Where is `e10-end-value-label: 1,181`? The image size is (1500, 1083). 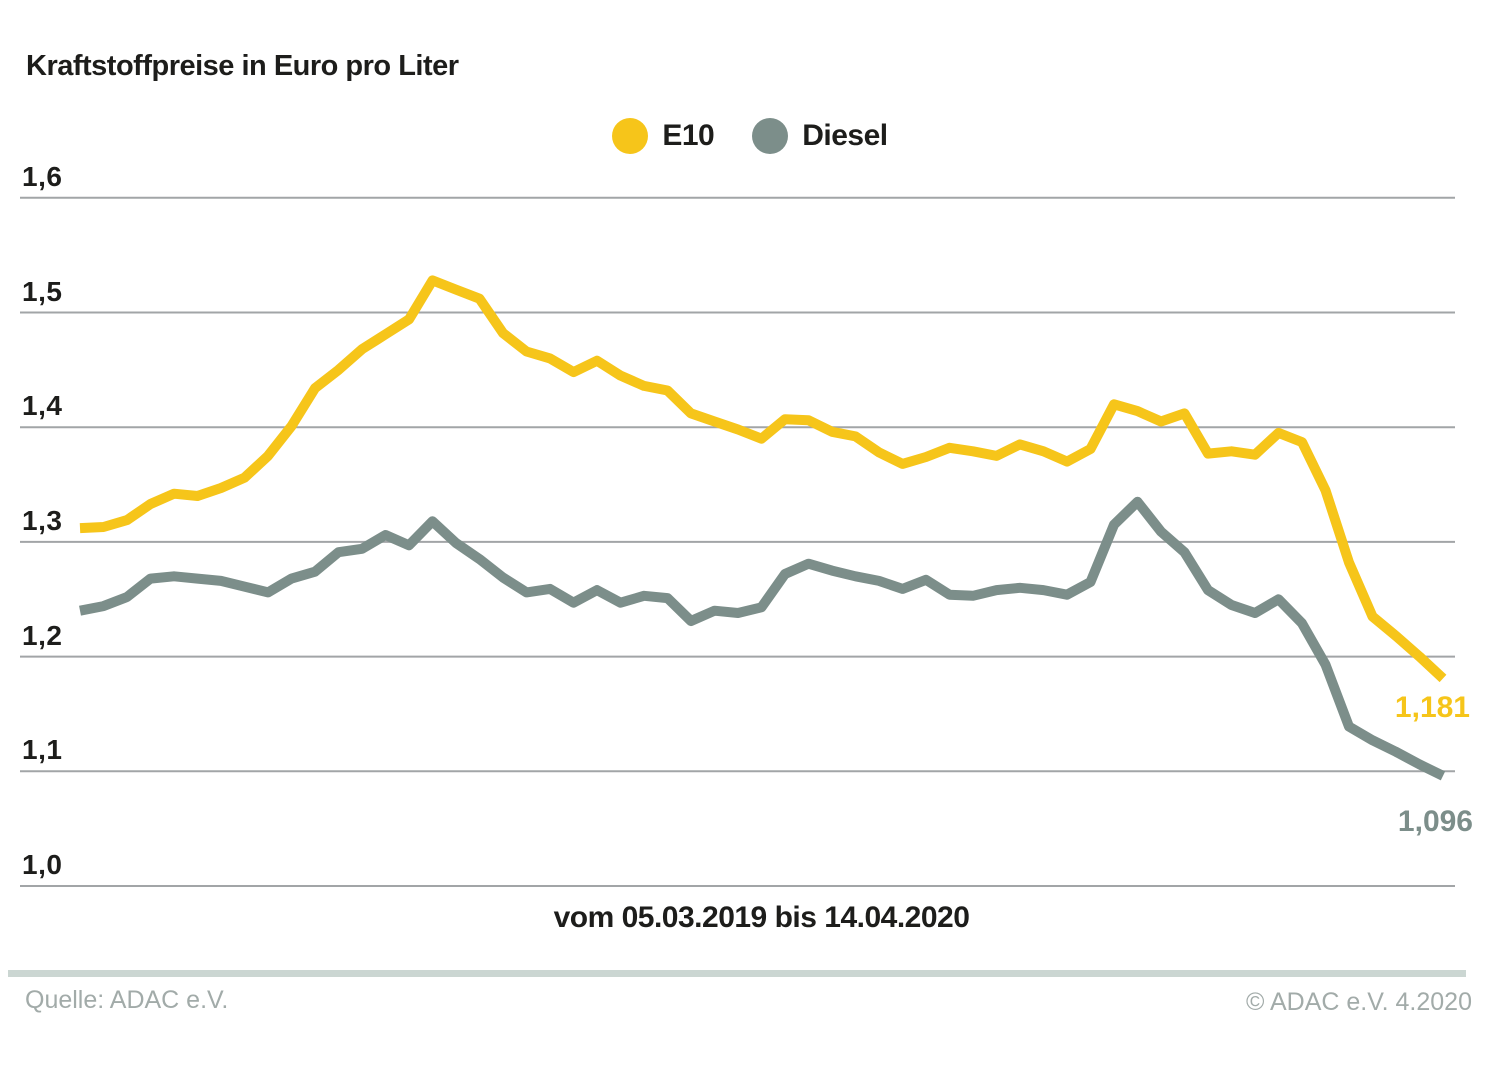 e10-end-value-label: 1,181 is located at coordinates (1432, 707).